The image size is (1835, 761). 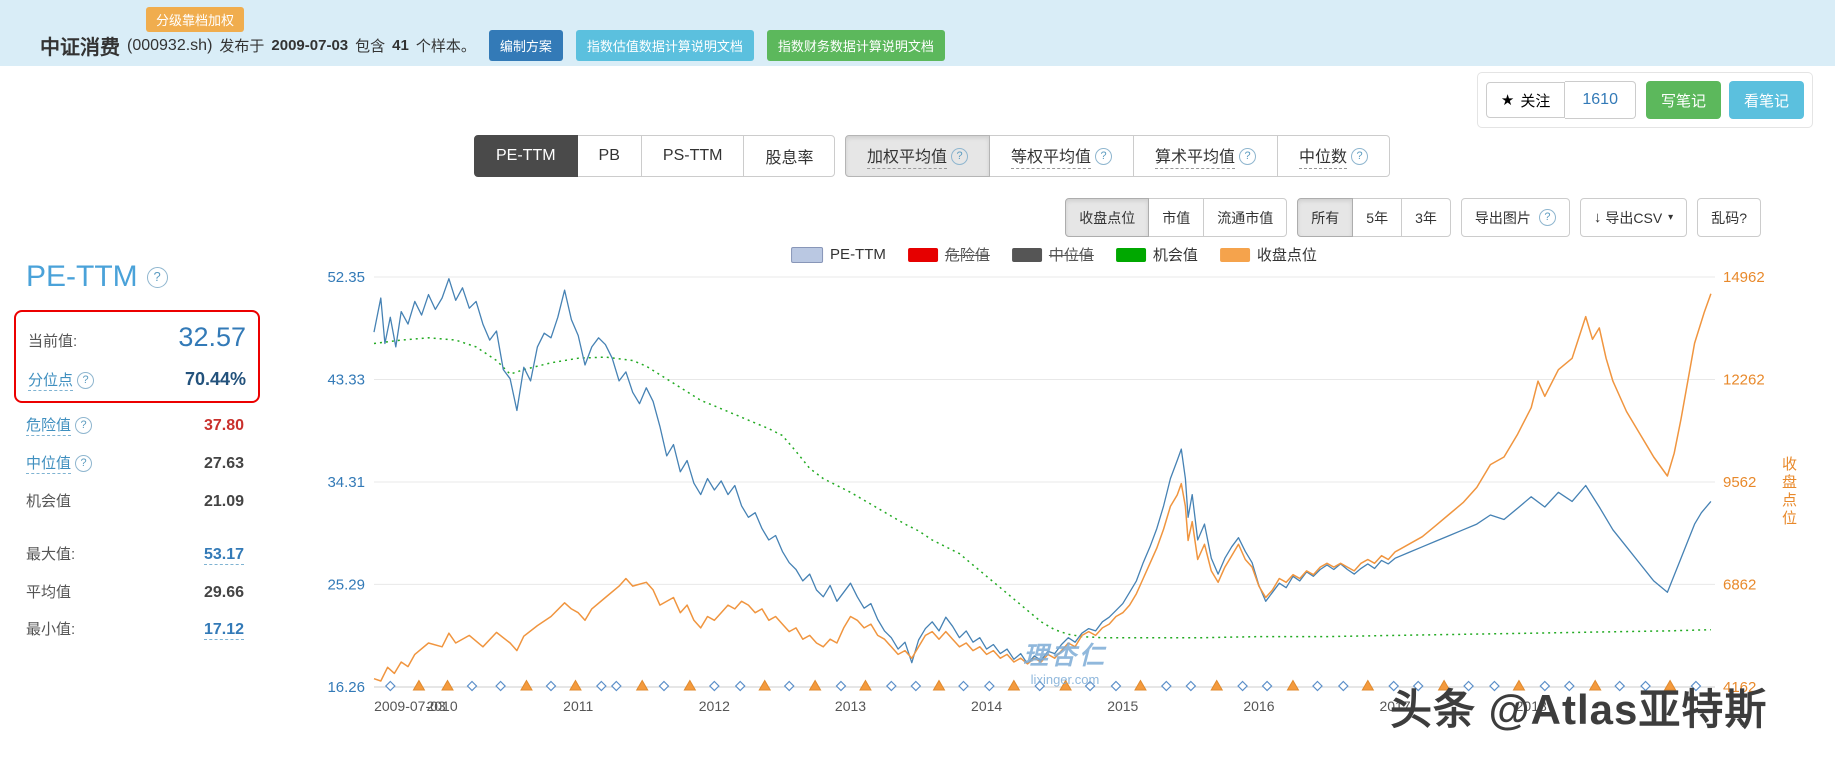 What do you see at coordinates (135, 591) in the screenshot?
I see `avg-value-row: 平均值 29.66` at bounding box center [135, 591].